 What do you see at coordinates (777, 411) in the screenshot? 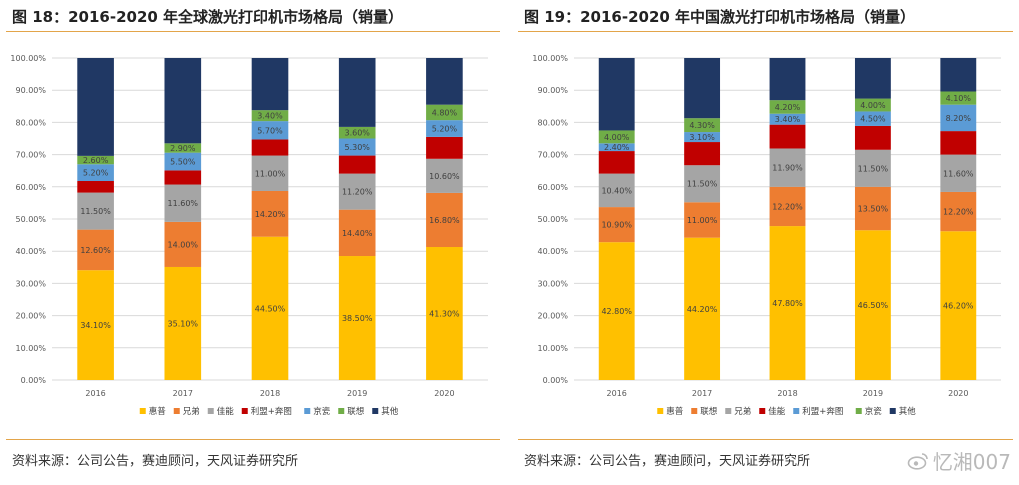
I see `legend-label: 佳能` at bounding box center [777, 411].